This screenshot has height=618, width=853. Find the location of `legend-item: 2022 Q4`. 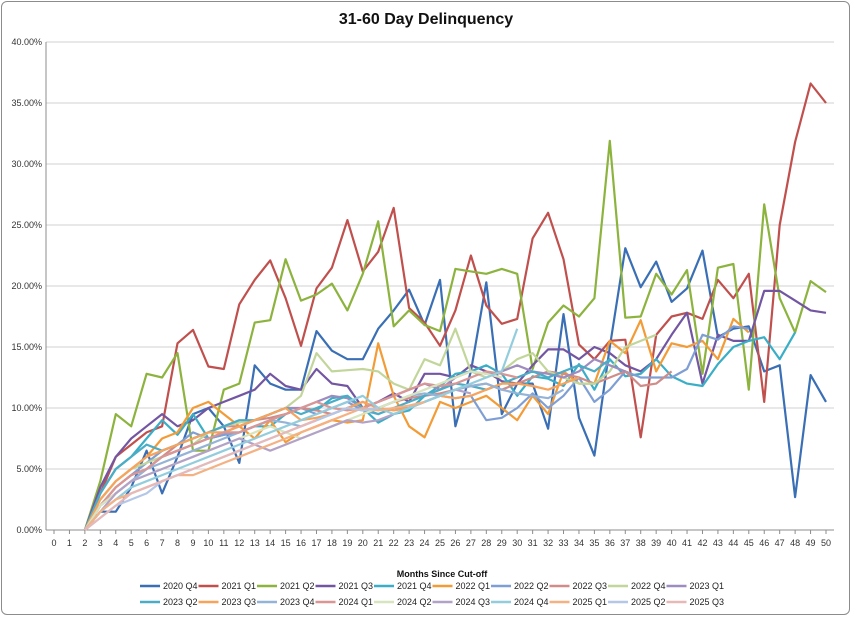

legend-item: 2022 Q4 is located at coordinates (637, 586).